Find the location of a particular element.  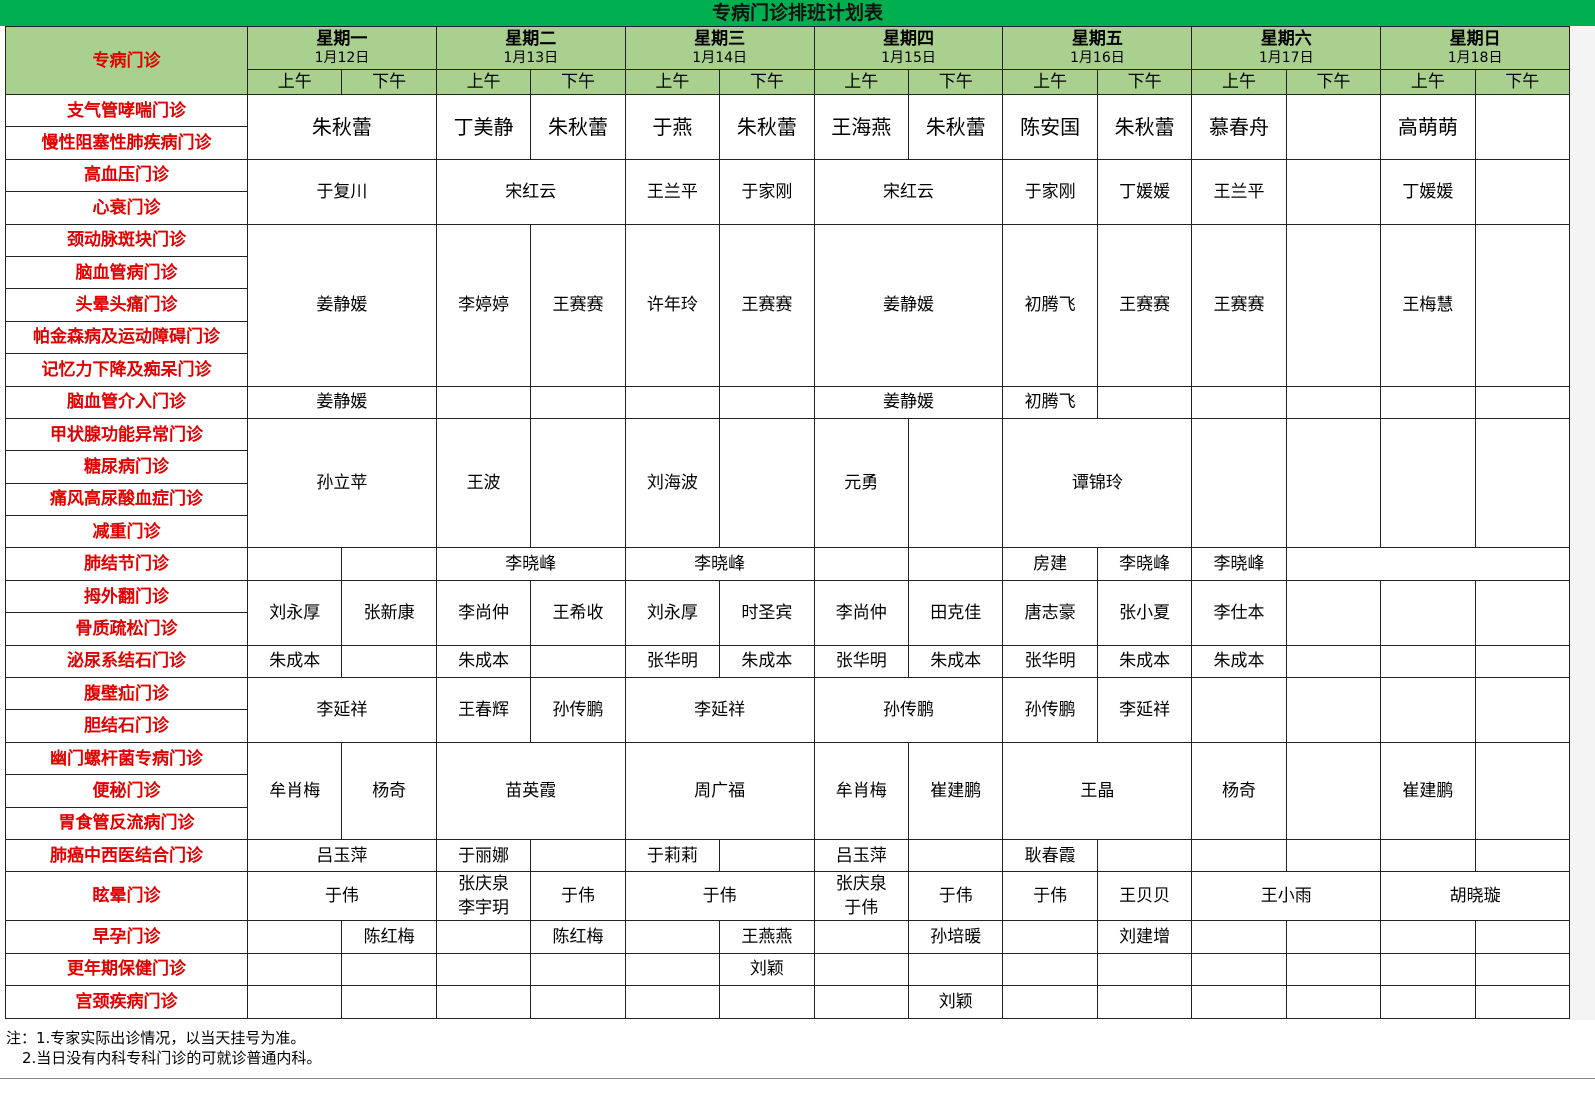

doctor-cell: 时圣宾 is located at coordinates (767, 612).